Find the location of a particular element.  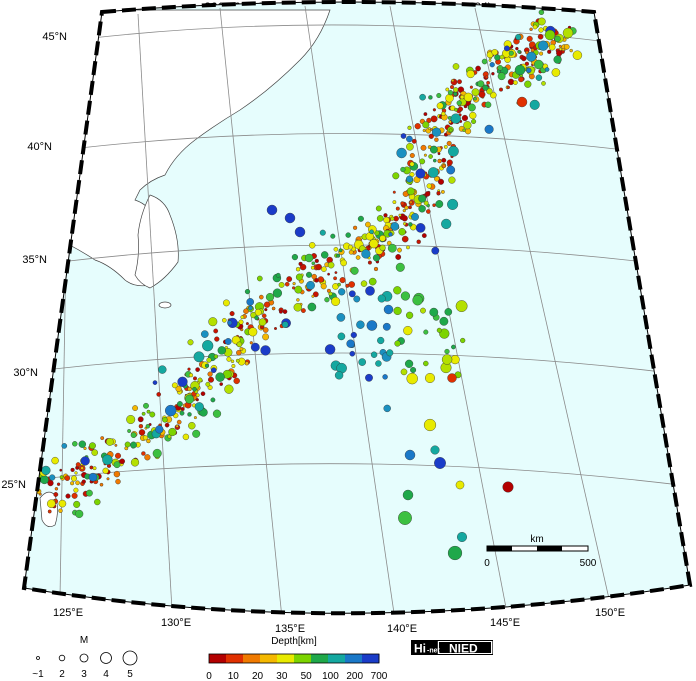

depth-color-segment is located at coordinates (371, 658).